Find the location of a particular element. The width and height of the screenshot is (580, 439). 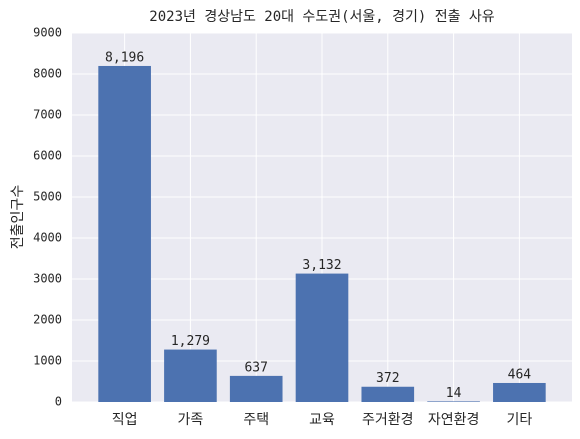

value-label: 8,196 is located at coordinates (124, 57).